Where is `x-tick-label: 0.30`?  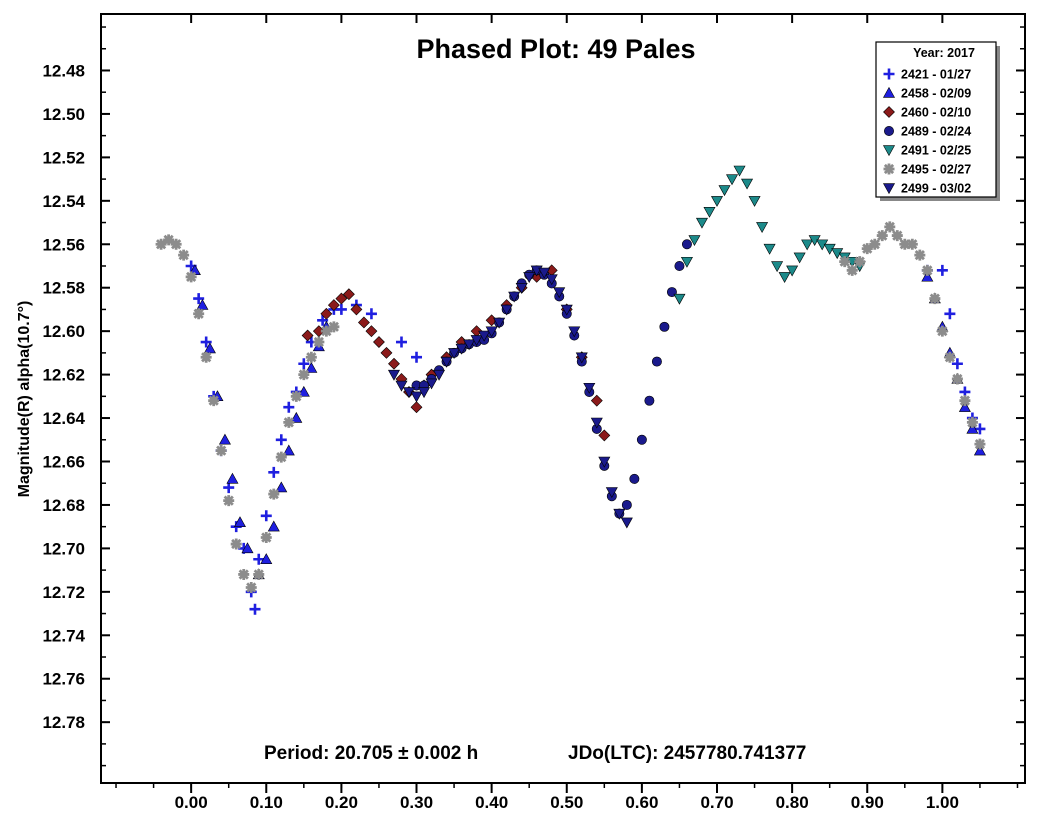
x-tick-label: 0.30 is located at coordinates (416, 802).